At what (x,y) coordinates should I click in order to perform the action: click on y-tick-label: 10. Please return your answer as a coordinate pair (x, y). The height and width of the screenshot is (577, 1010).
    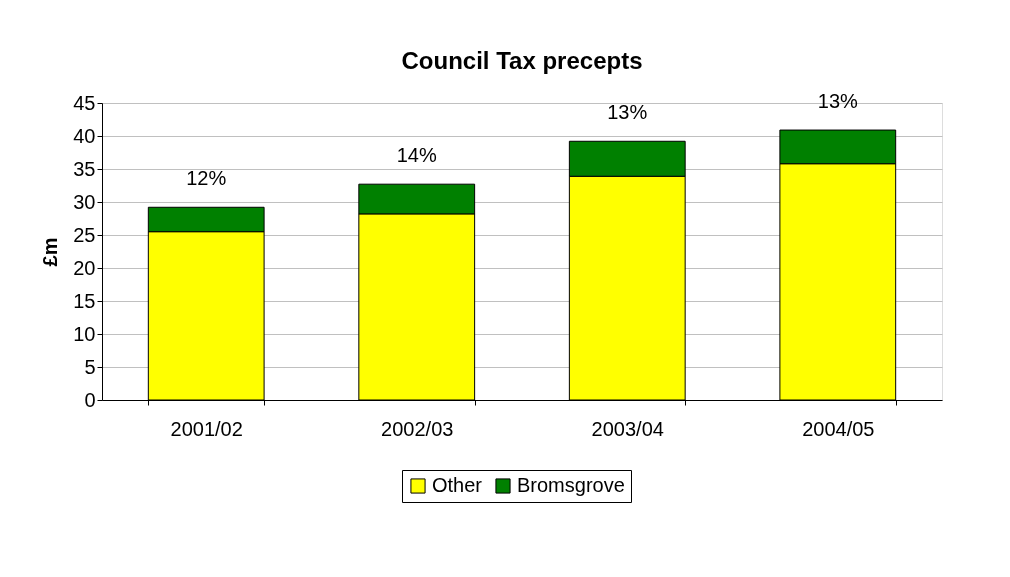
    Looking at the image, I should click on (84, 333).